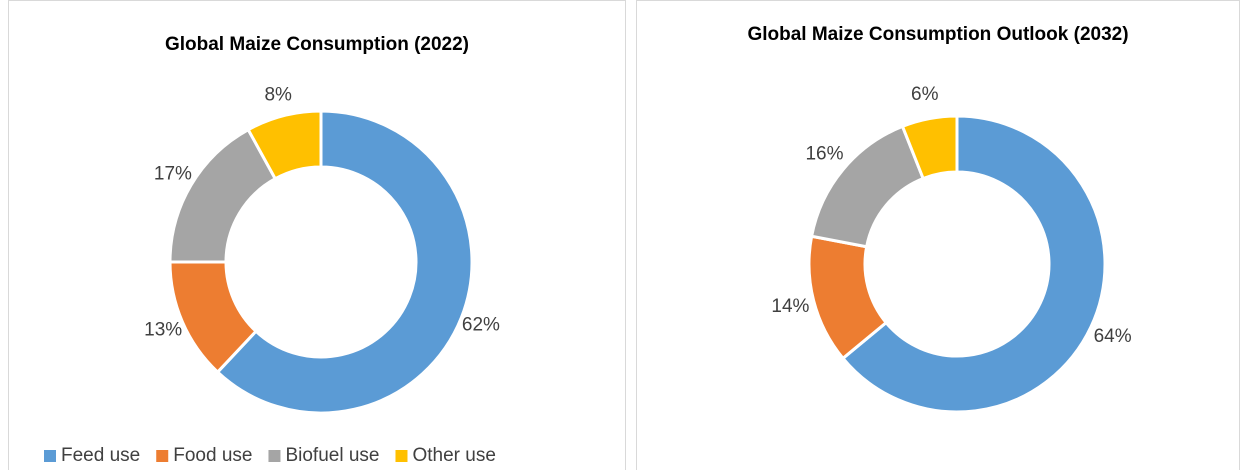 The image size is (1248, 470). Describe the element at coordinates (937, 34) in the screenshot. I see `chart-title: Global Maize Consumption Outlook (2032)` at that location.